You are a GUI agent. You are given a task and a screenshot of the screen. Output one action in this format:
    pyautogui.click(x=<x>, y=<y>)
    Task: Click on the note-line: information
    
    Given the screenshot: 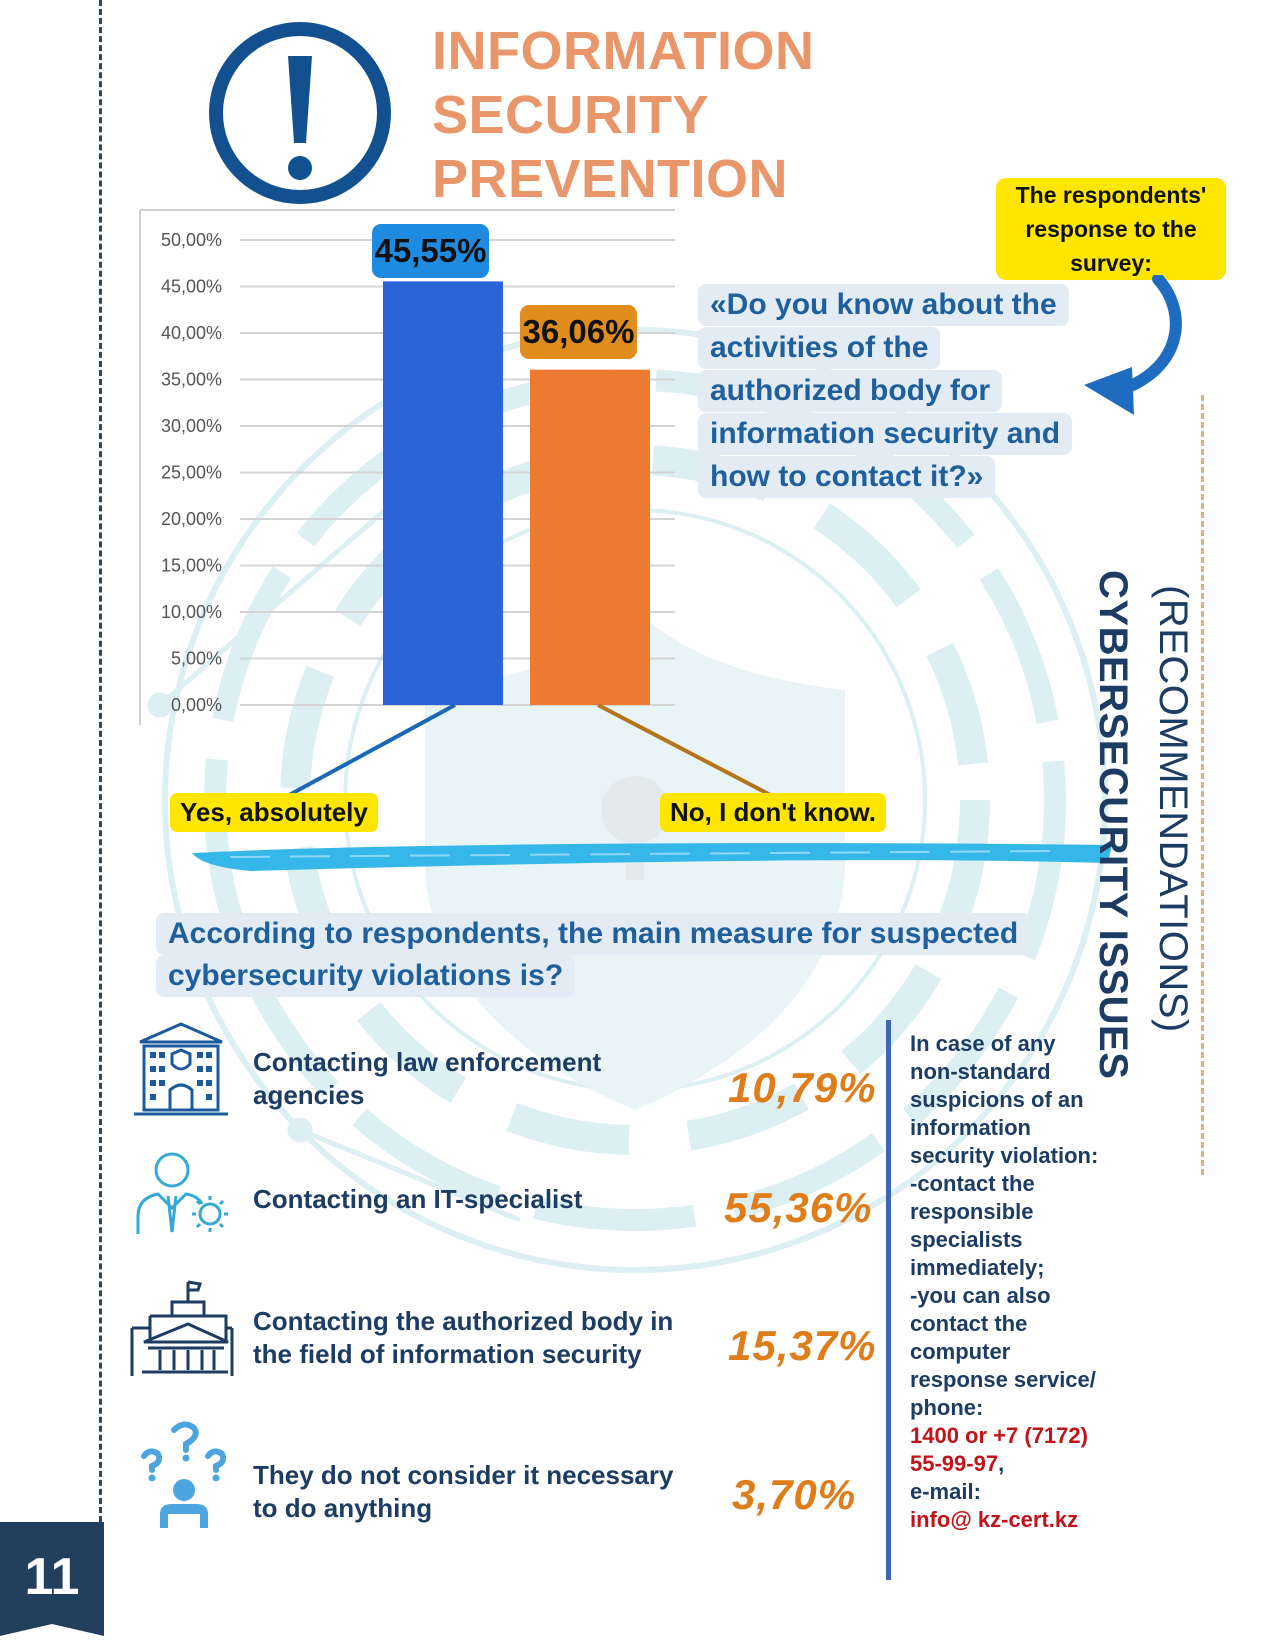 What is the action you would take?
    pyautogui.click(x=970, y=1127)
    